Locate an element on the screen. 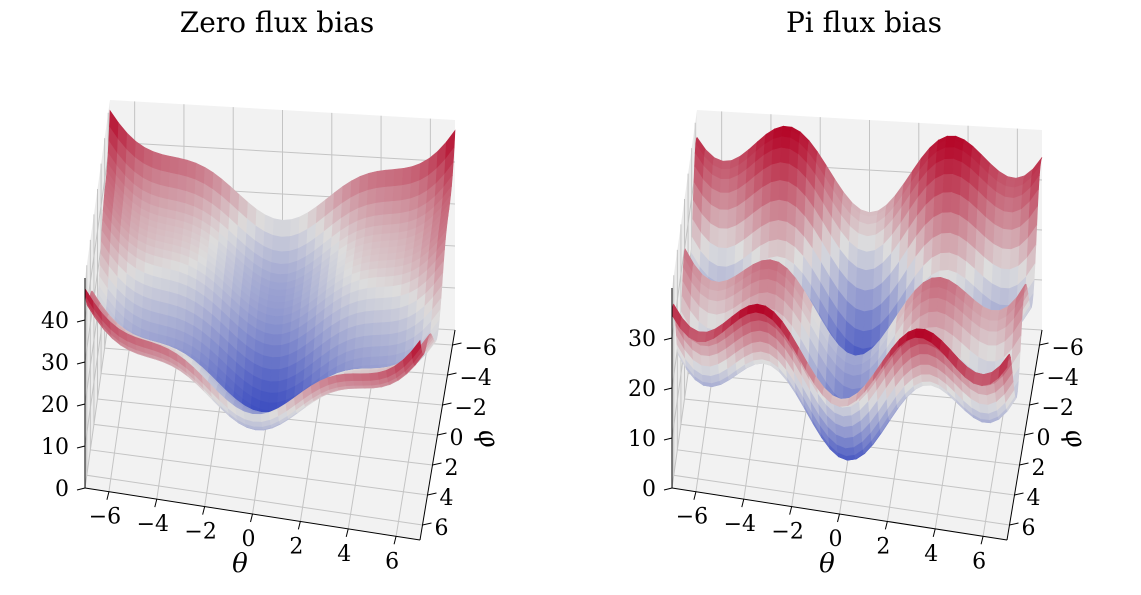 This screenshot has height=595, width=1141. y-tick-label: 2 is located at coordinates (452, 468).